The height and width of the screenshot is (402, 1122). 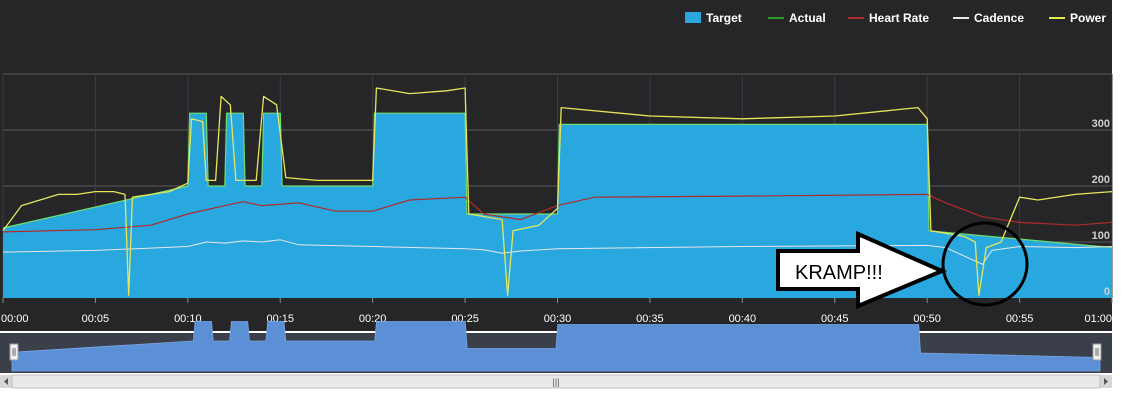 What do you see at coordinates (724, 18) in the screenshot?
I see `legend-label: Target` at bounding box center [724, 18].